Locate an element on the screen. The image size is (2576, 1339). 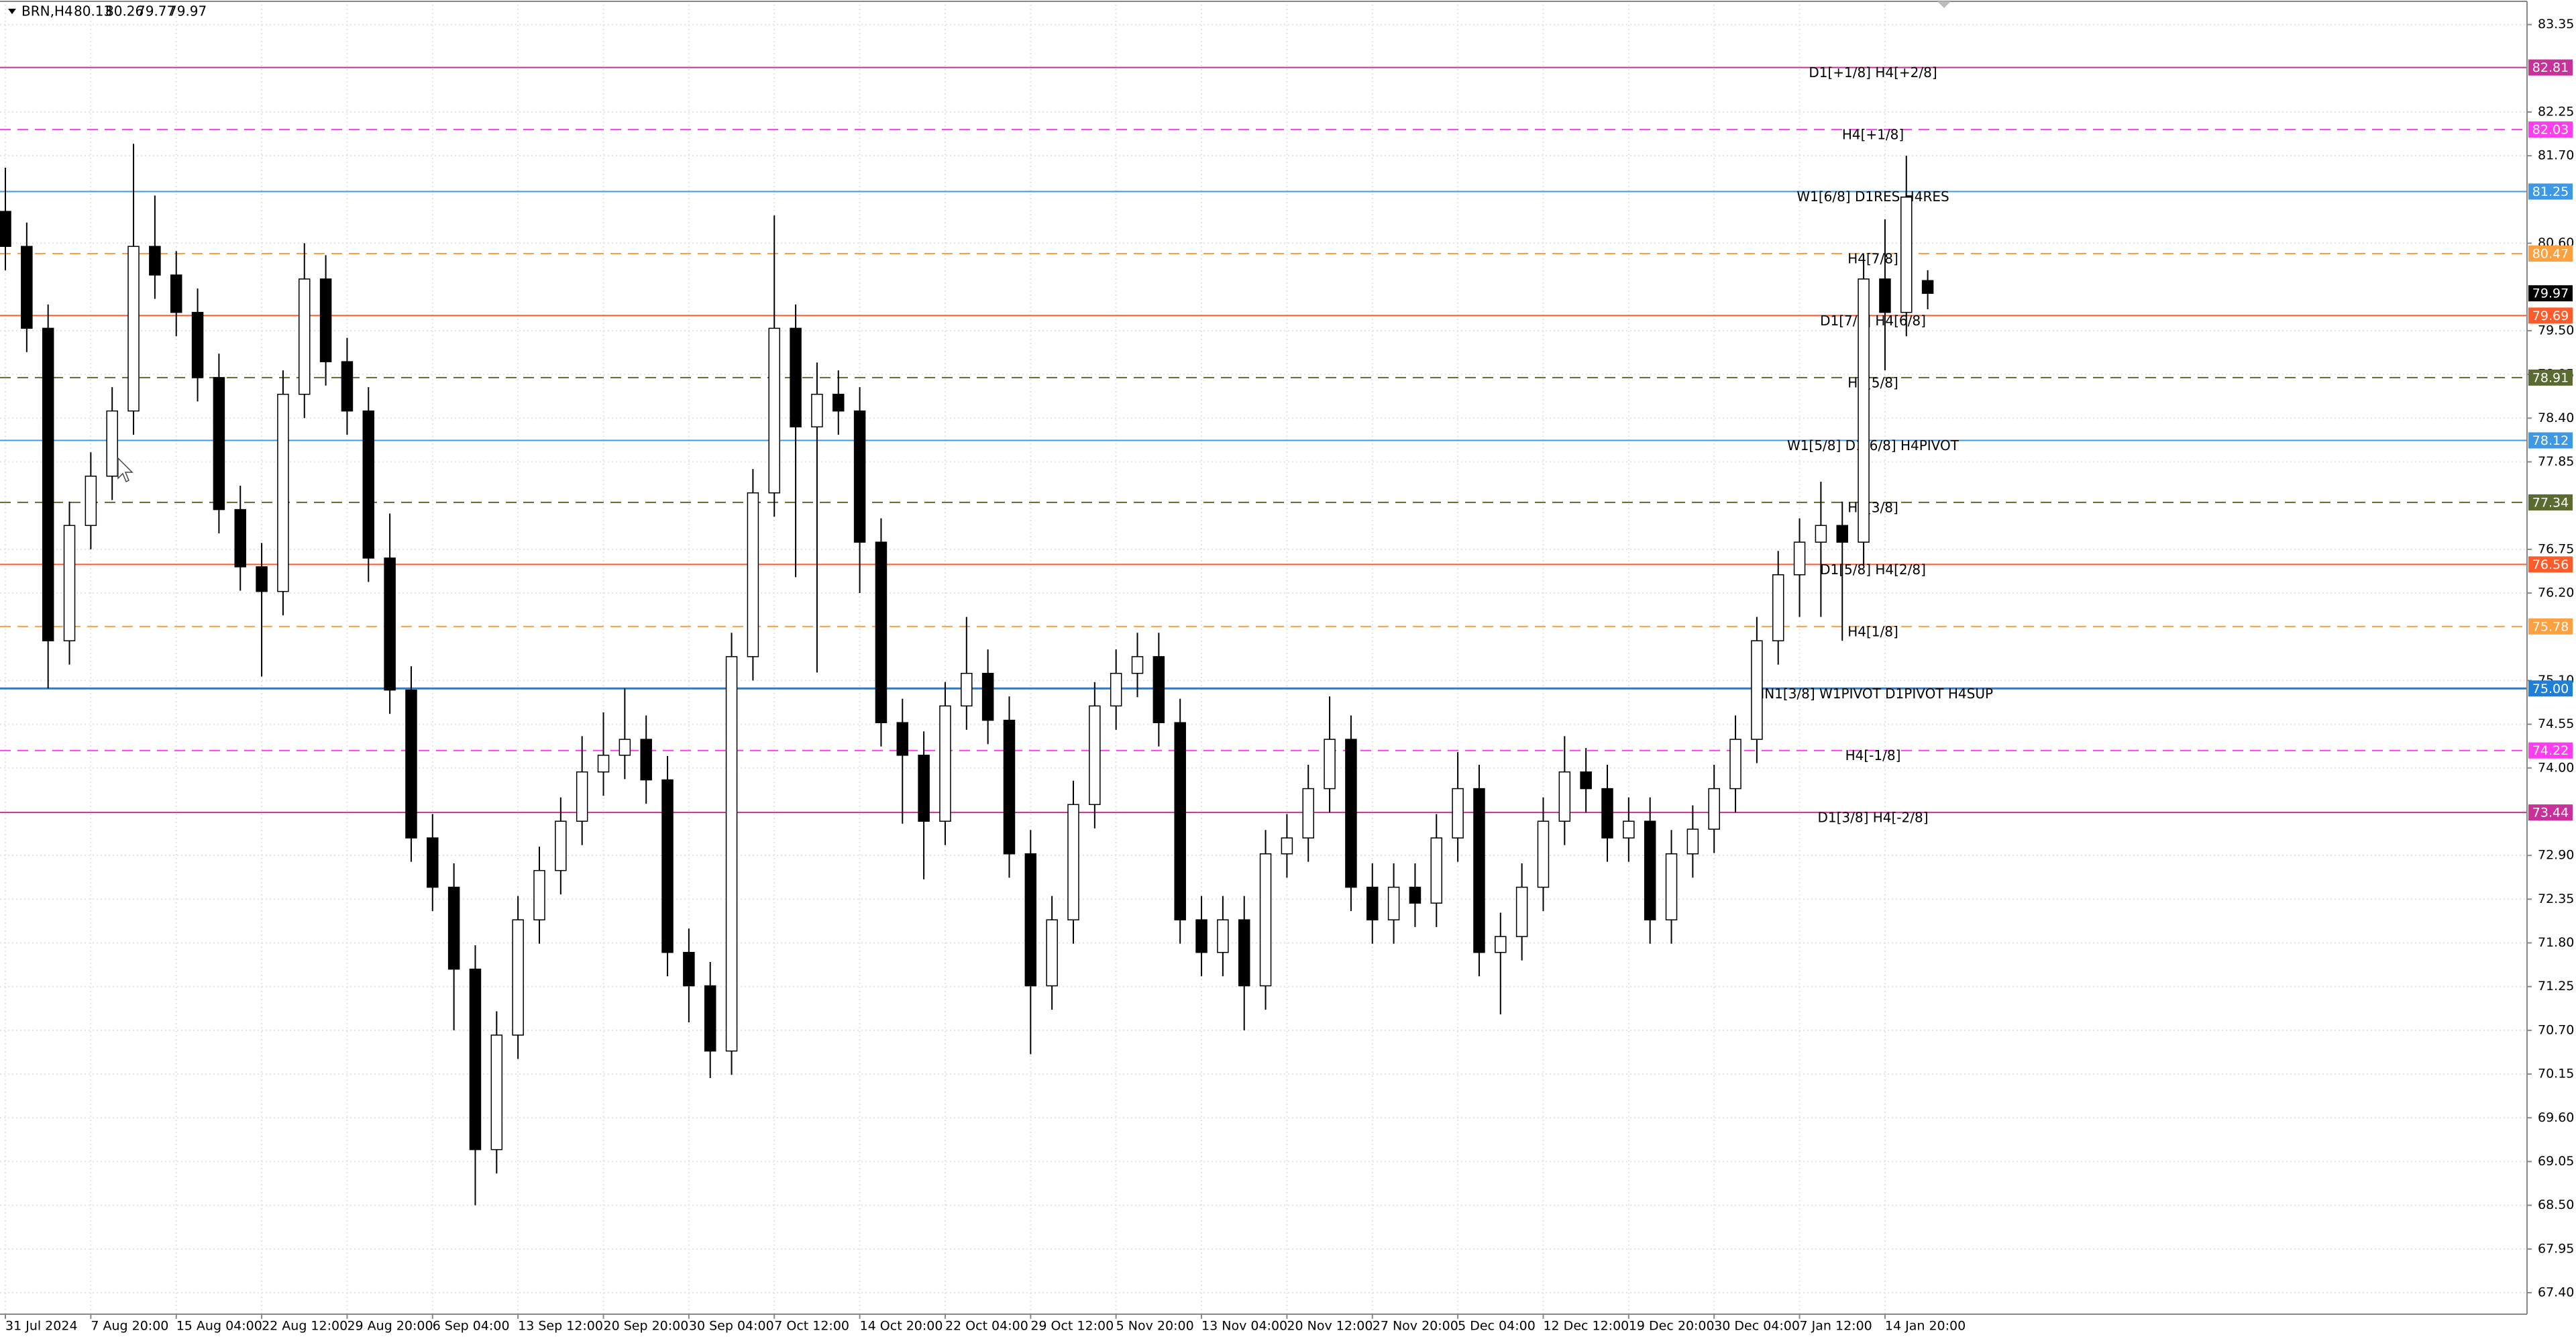
price-box-label: 80.47 is located at coordinates (2550, 253).